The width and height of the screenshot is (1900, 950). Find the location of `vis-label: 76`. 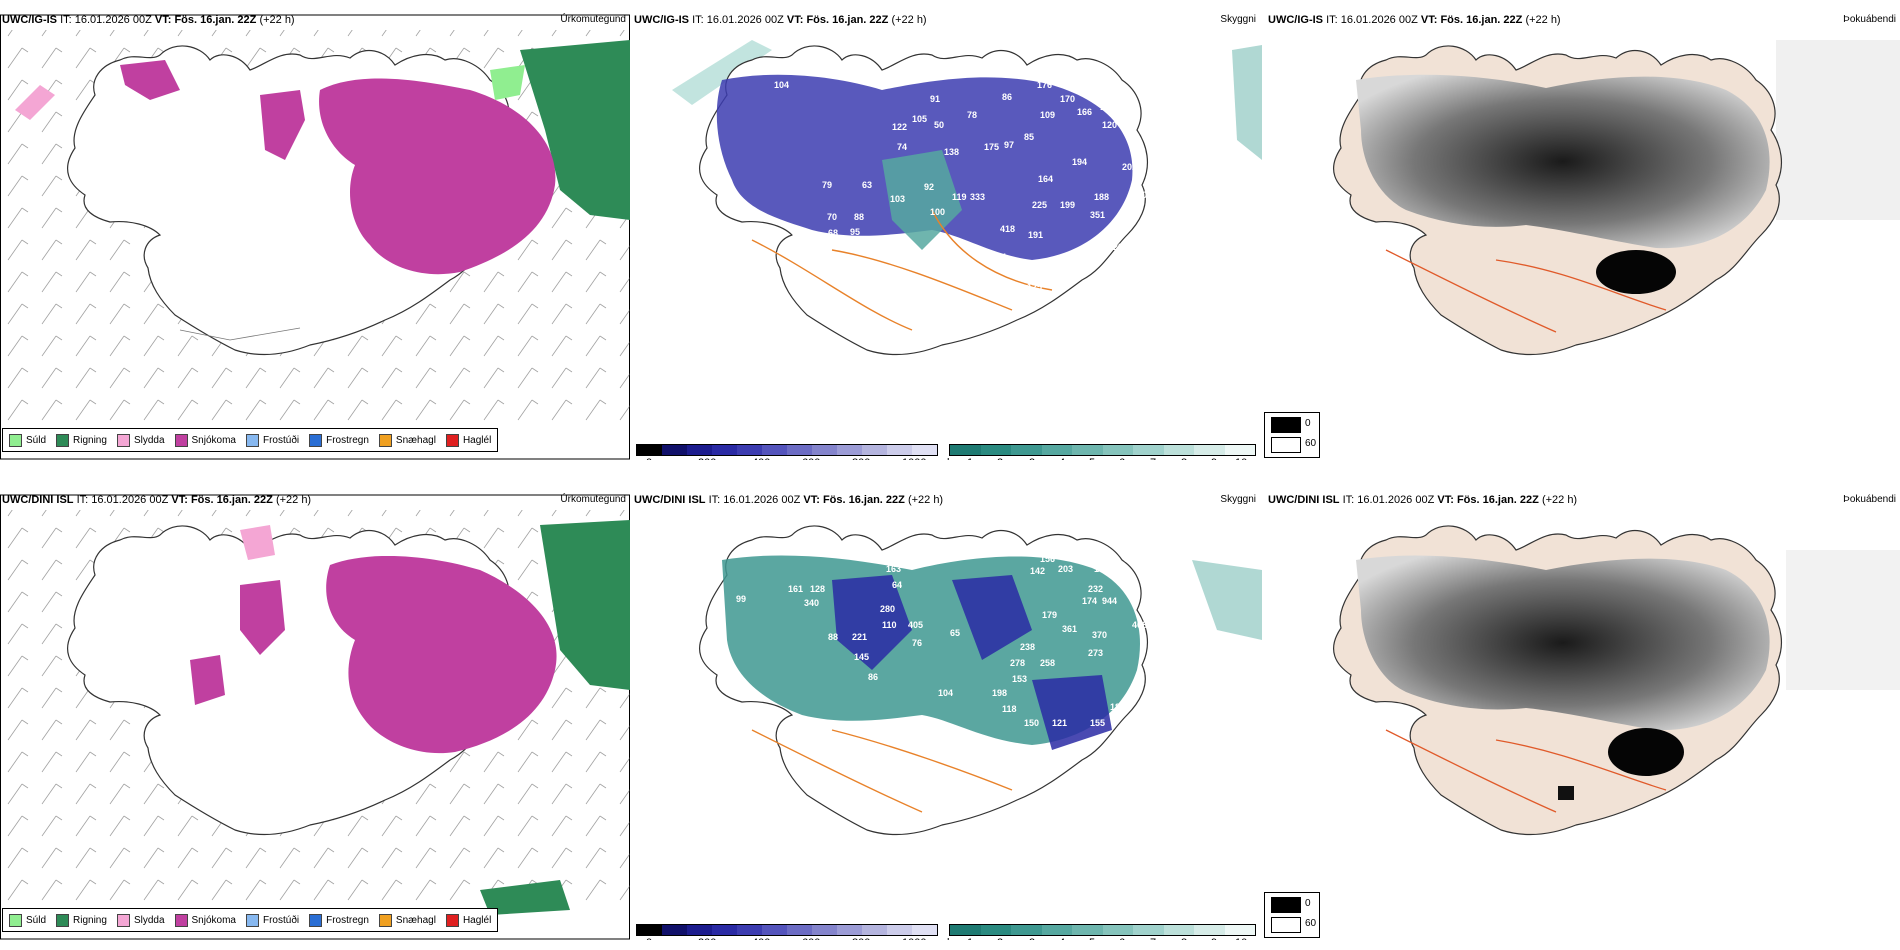

vis-label: 76 is located at coordinates (917, 643).